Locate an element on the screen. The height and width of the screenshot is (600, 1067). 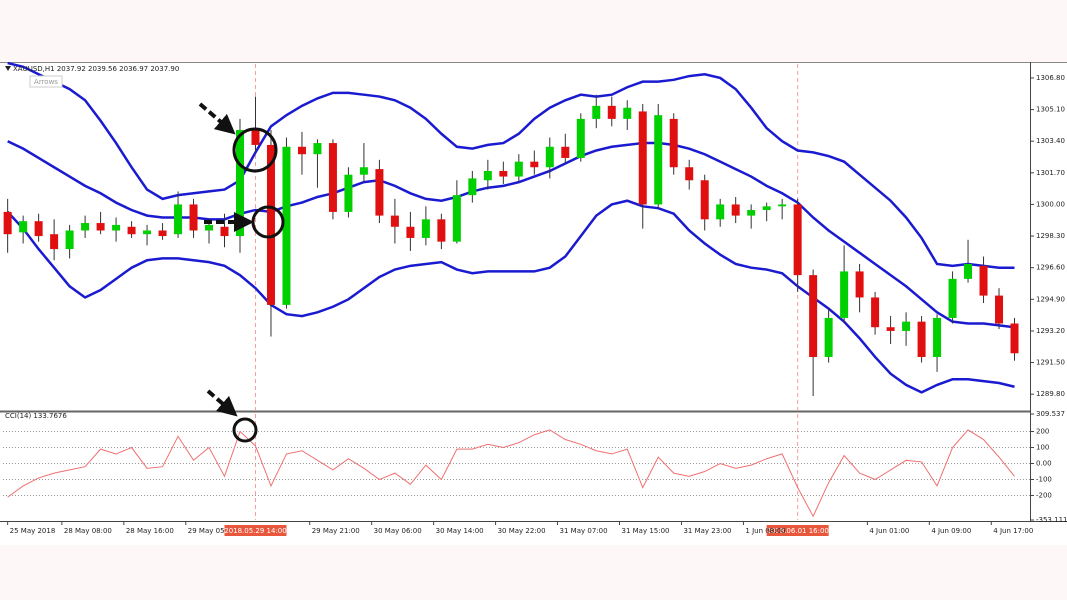
y-tick-label: 309.537 is located at coordinates (1050, 414).